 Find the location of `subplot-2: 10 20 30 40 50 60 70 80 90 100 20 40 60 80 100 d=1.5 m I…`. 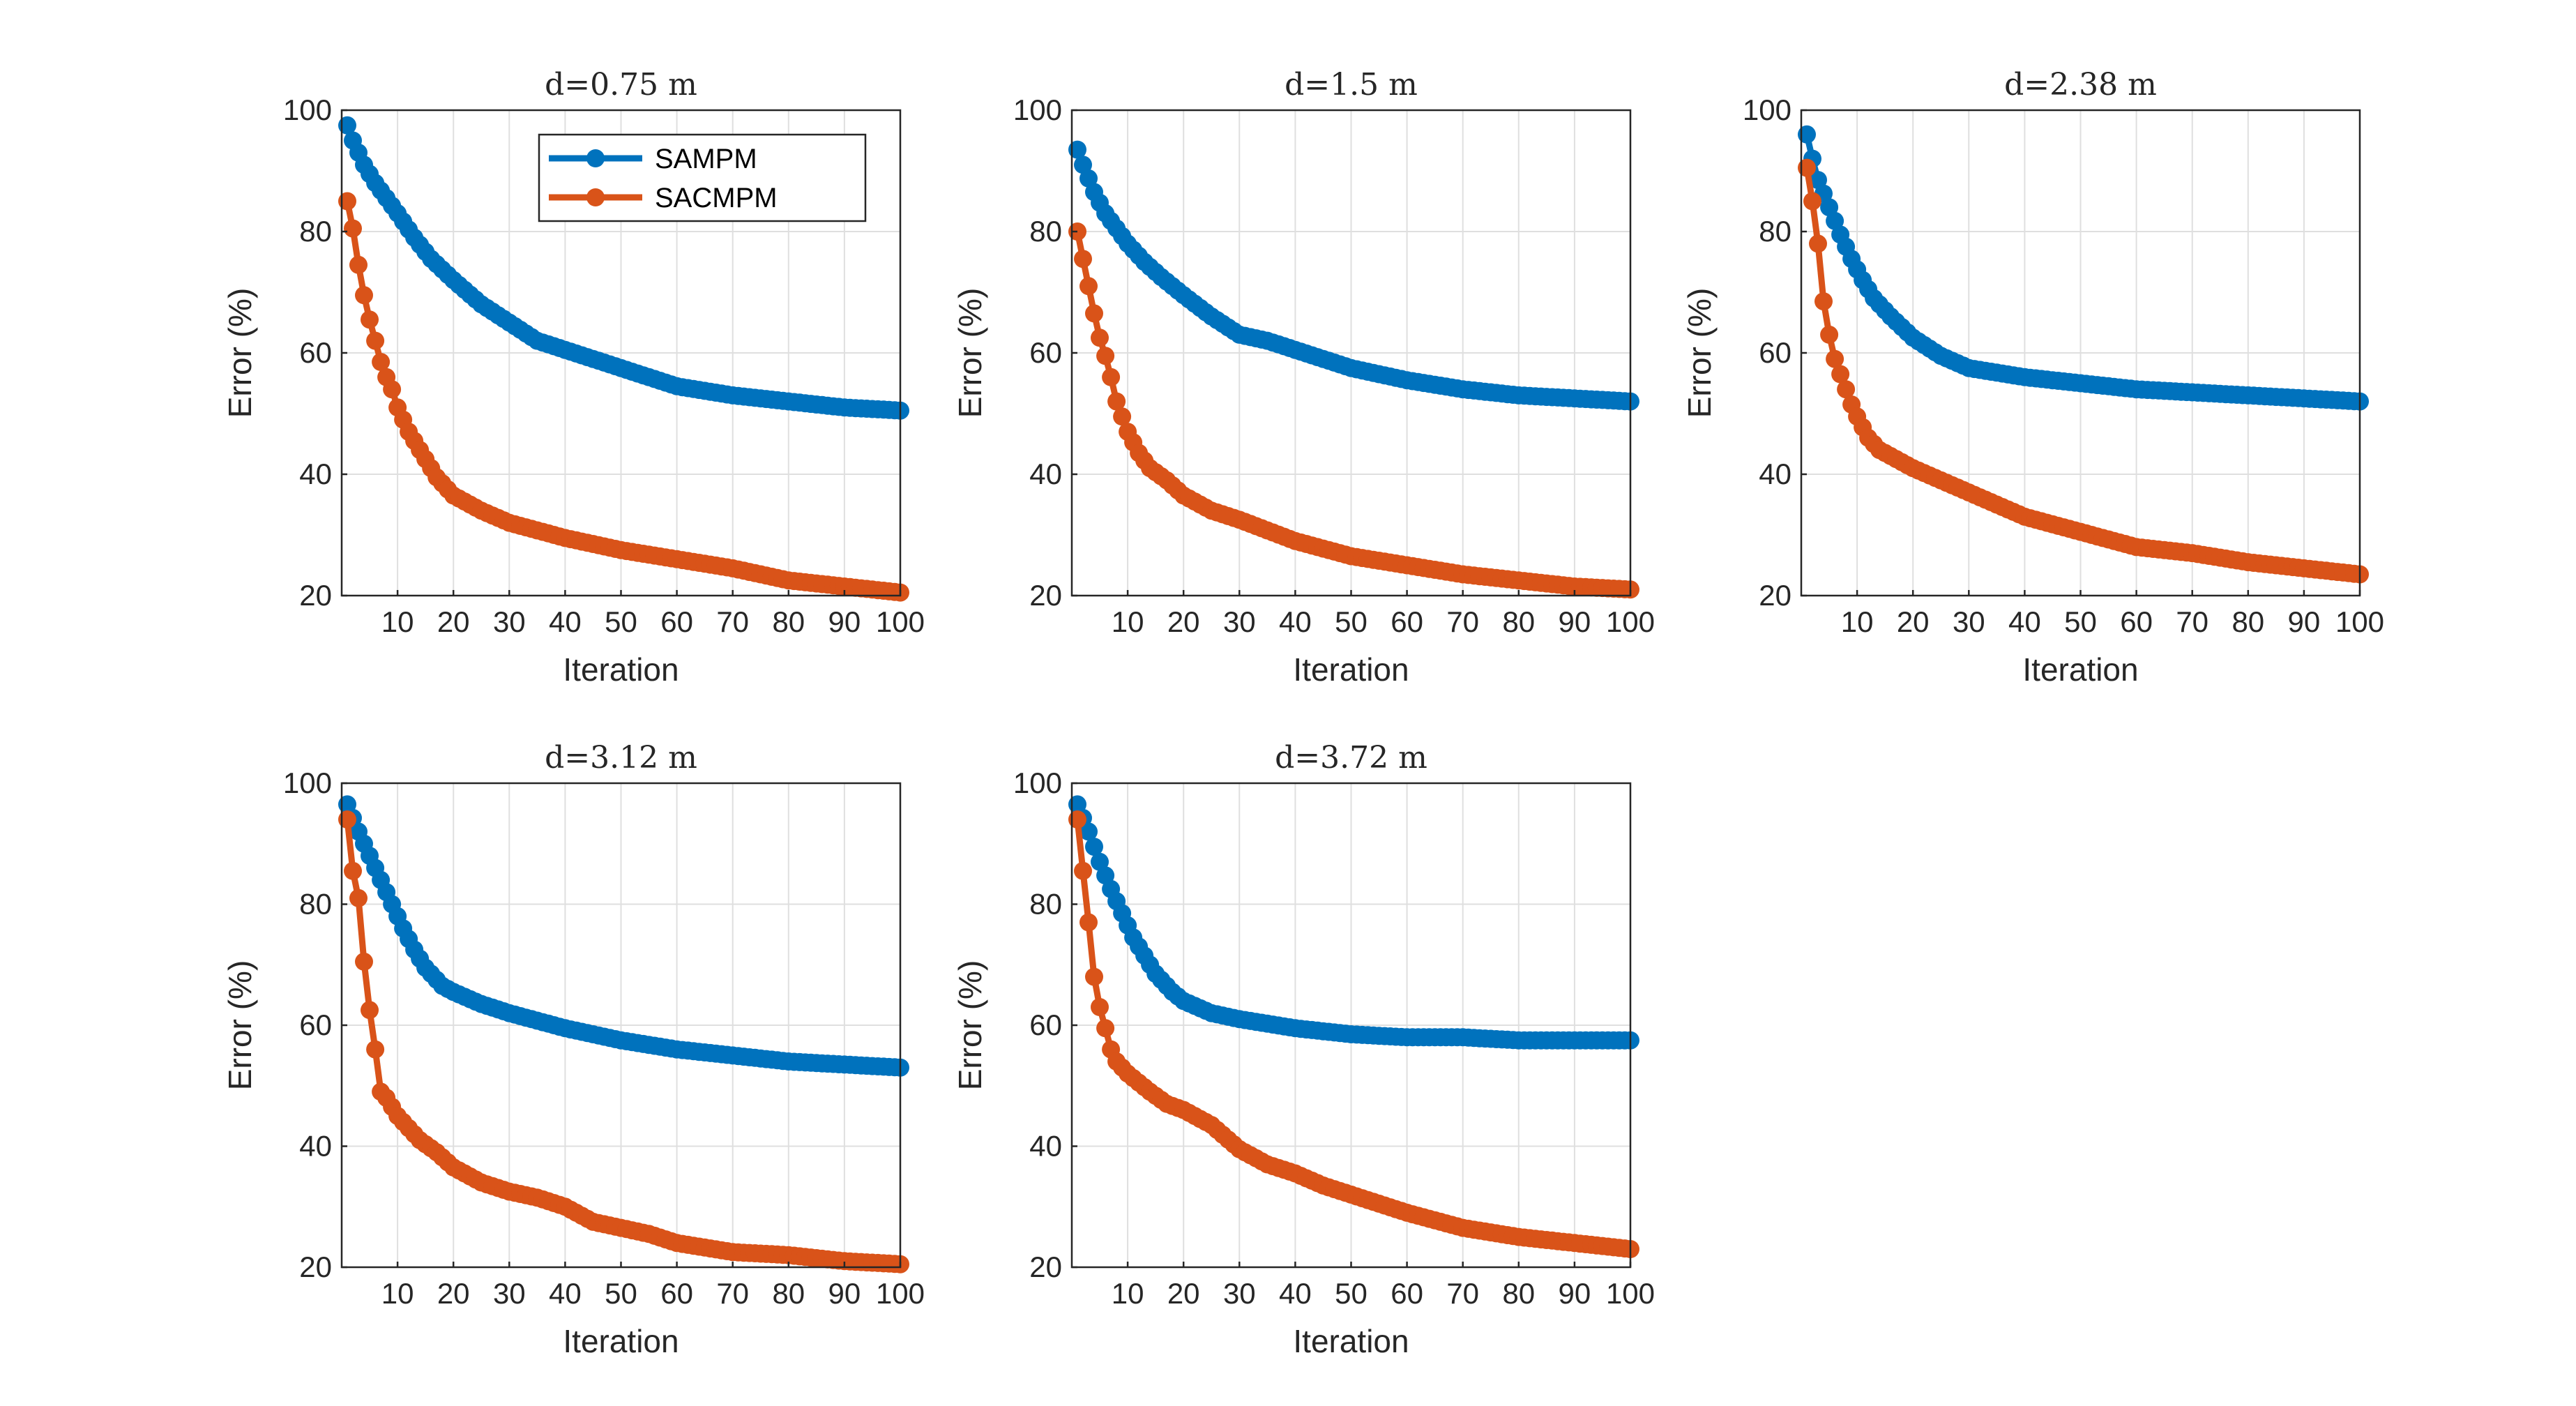

subplot-2: 10 20 30 40 50 60 70 80 90 100 20 40 60 80 100 d=1.5 m I… is located at coordinates (1303, 377).